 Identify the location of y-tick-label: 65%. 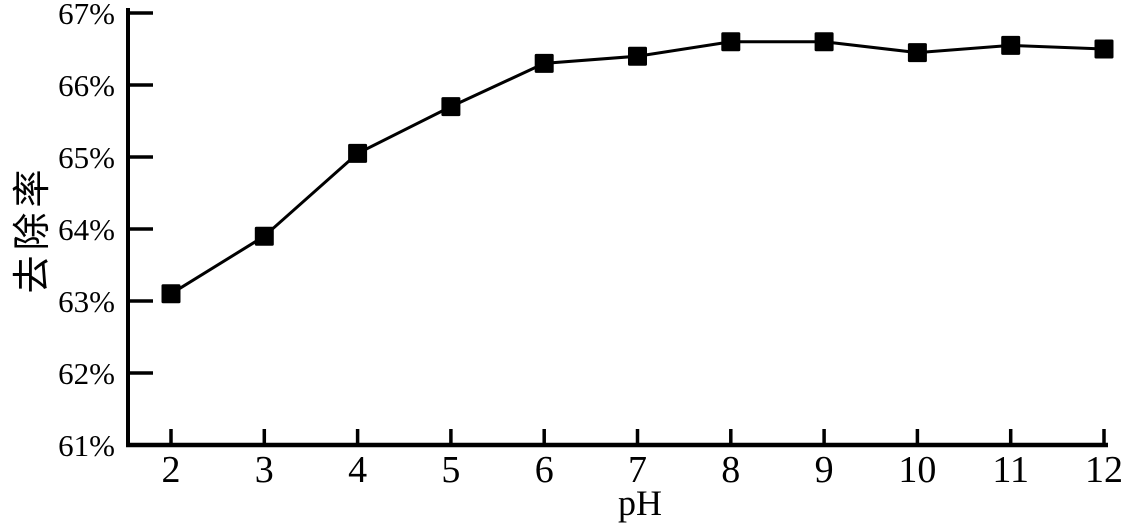
(86, 157).